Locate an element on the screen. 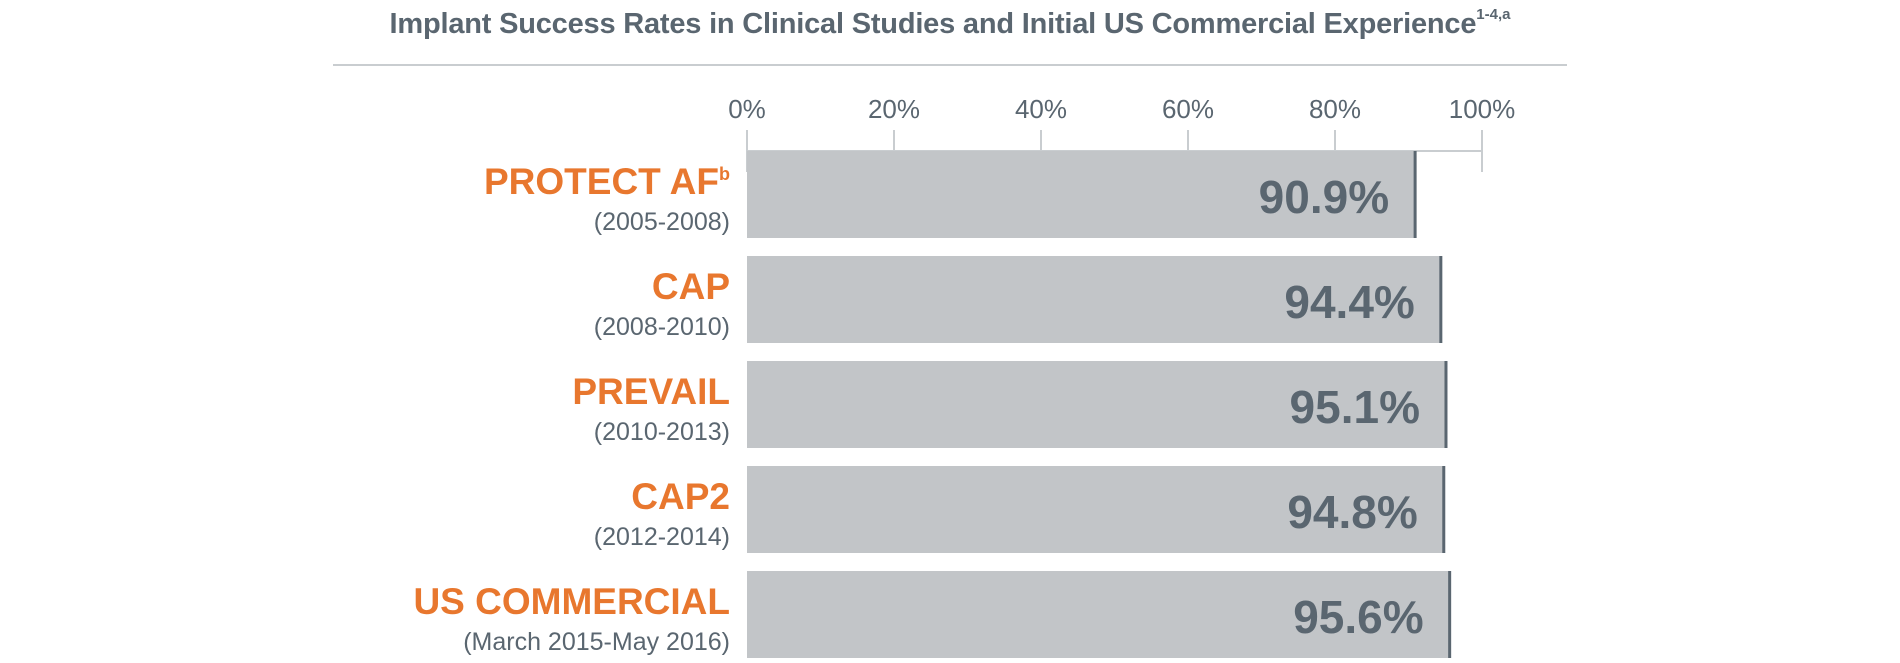 The height and width of the screenshot is (663, 1900). x-tick-label: 100% is located at coordinates (1482, 109).